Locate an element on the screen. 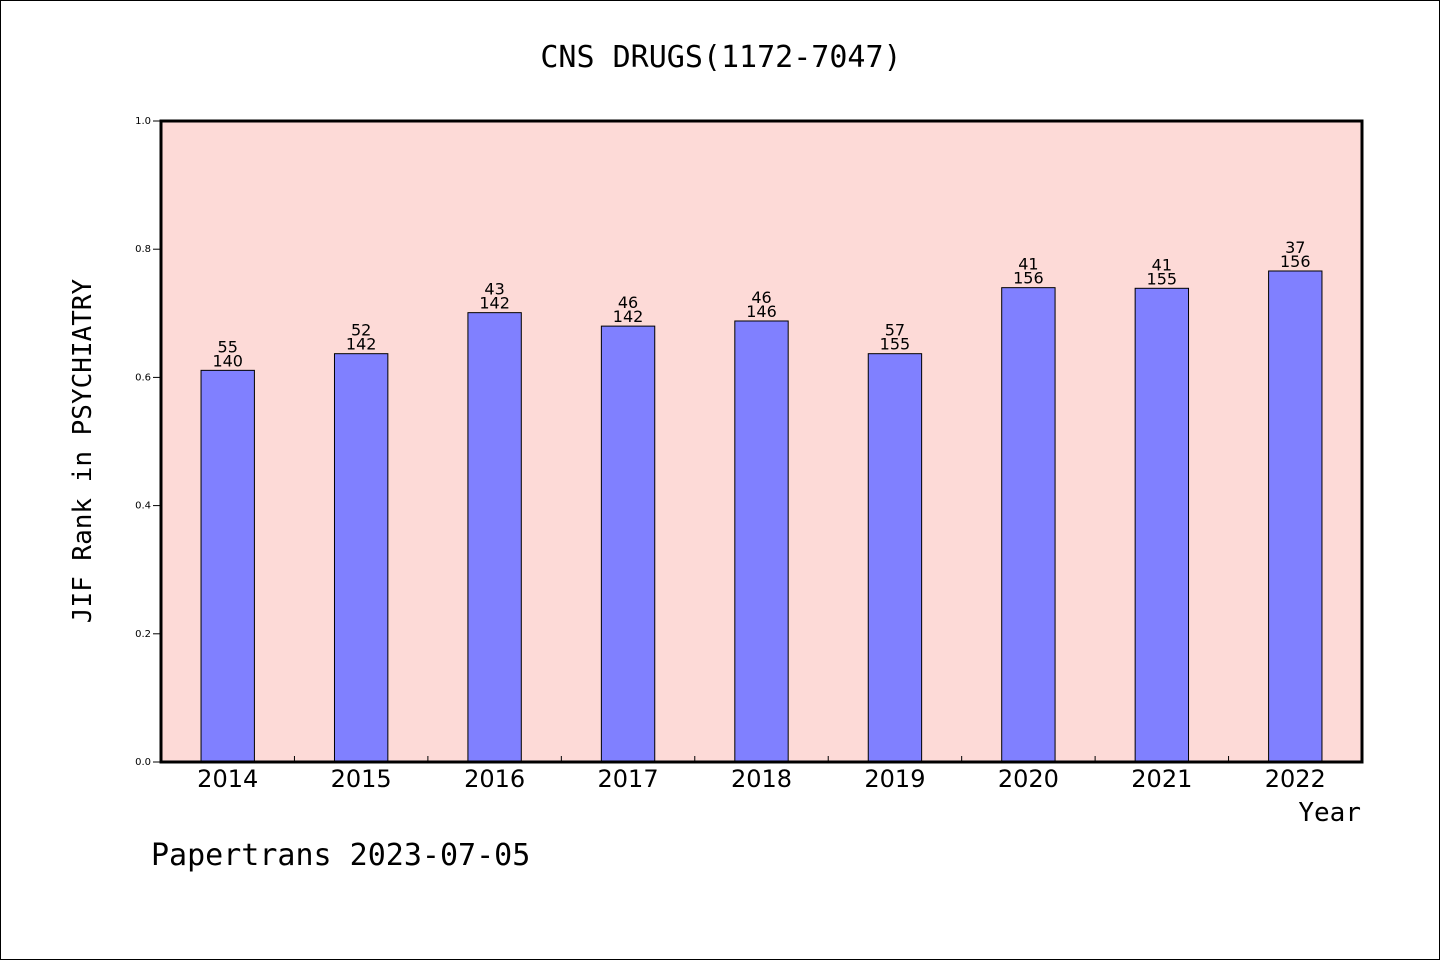  x-axis-title: Year is located at coordinates (1329, 813).